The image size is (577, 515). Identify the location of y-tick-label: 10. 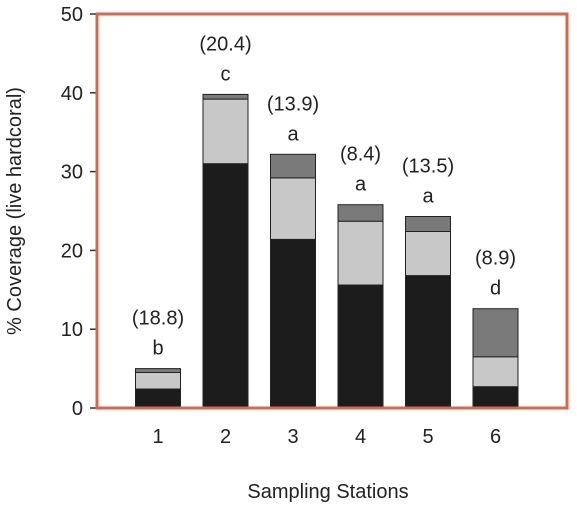
(72, 330).